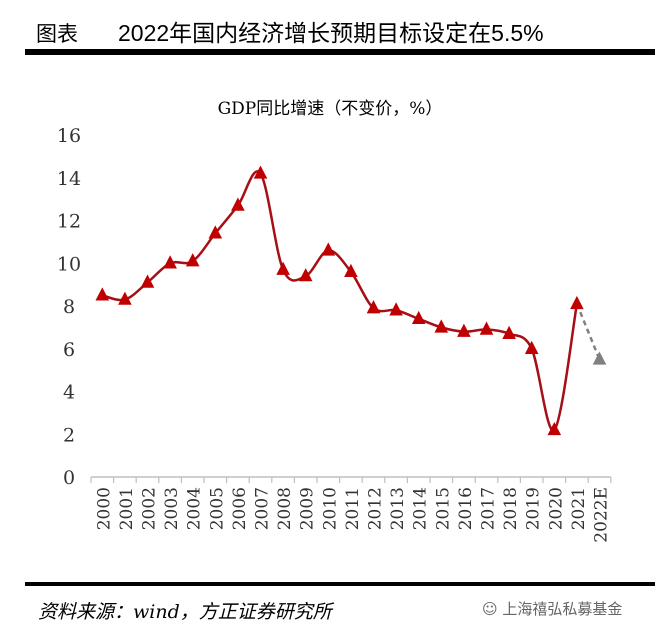 The image size is (665, 634). Describe the element at coordinates (511, 508) in the screenshot. I see `x-tick-label: 2018` at that location.